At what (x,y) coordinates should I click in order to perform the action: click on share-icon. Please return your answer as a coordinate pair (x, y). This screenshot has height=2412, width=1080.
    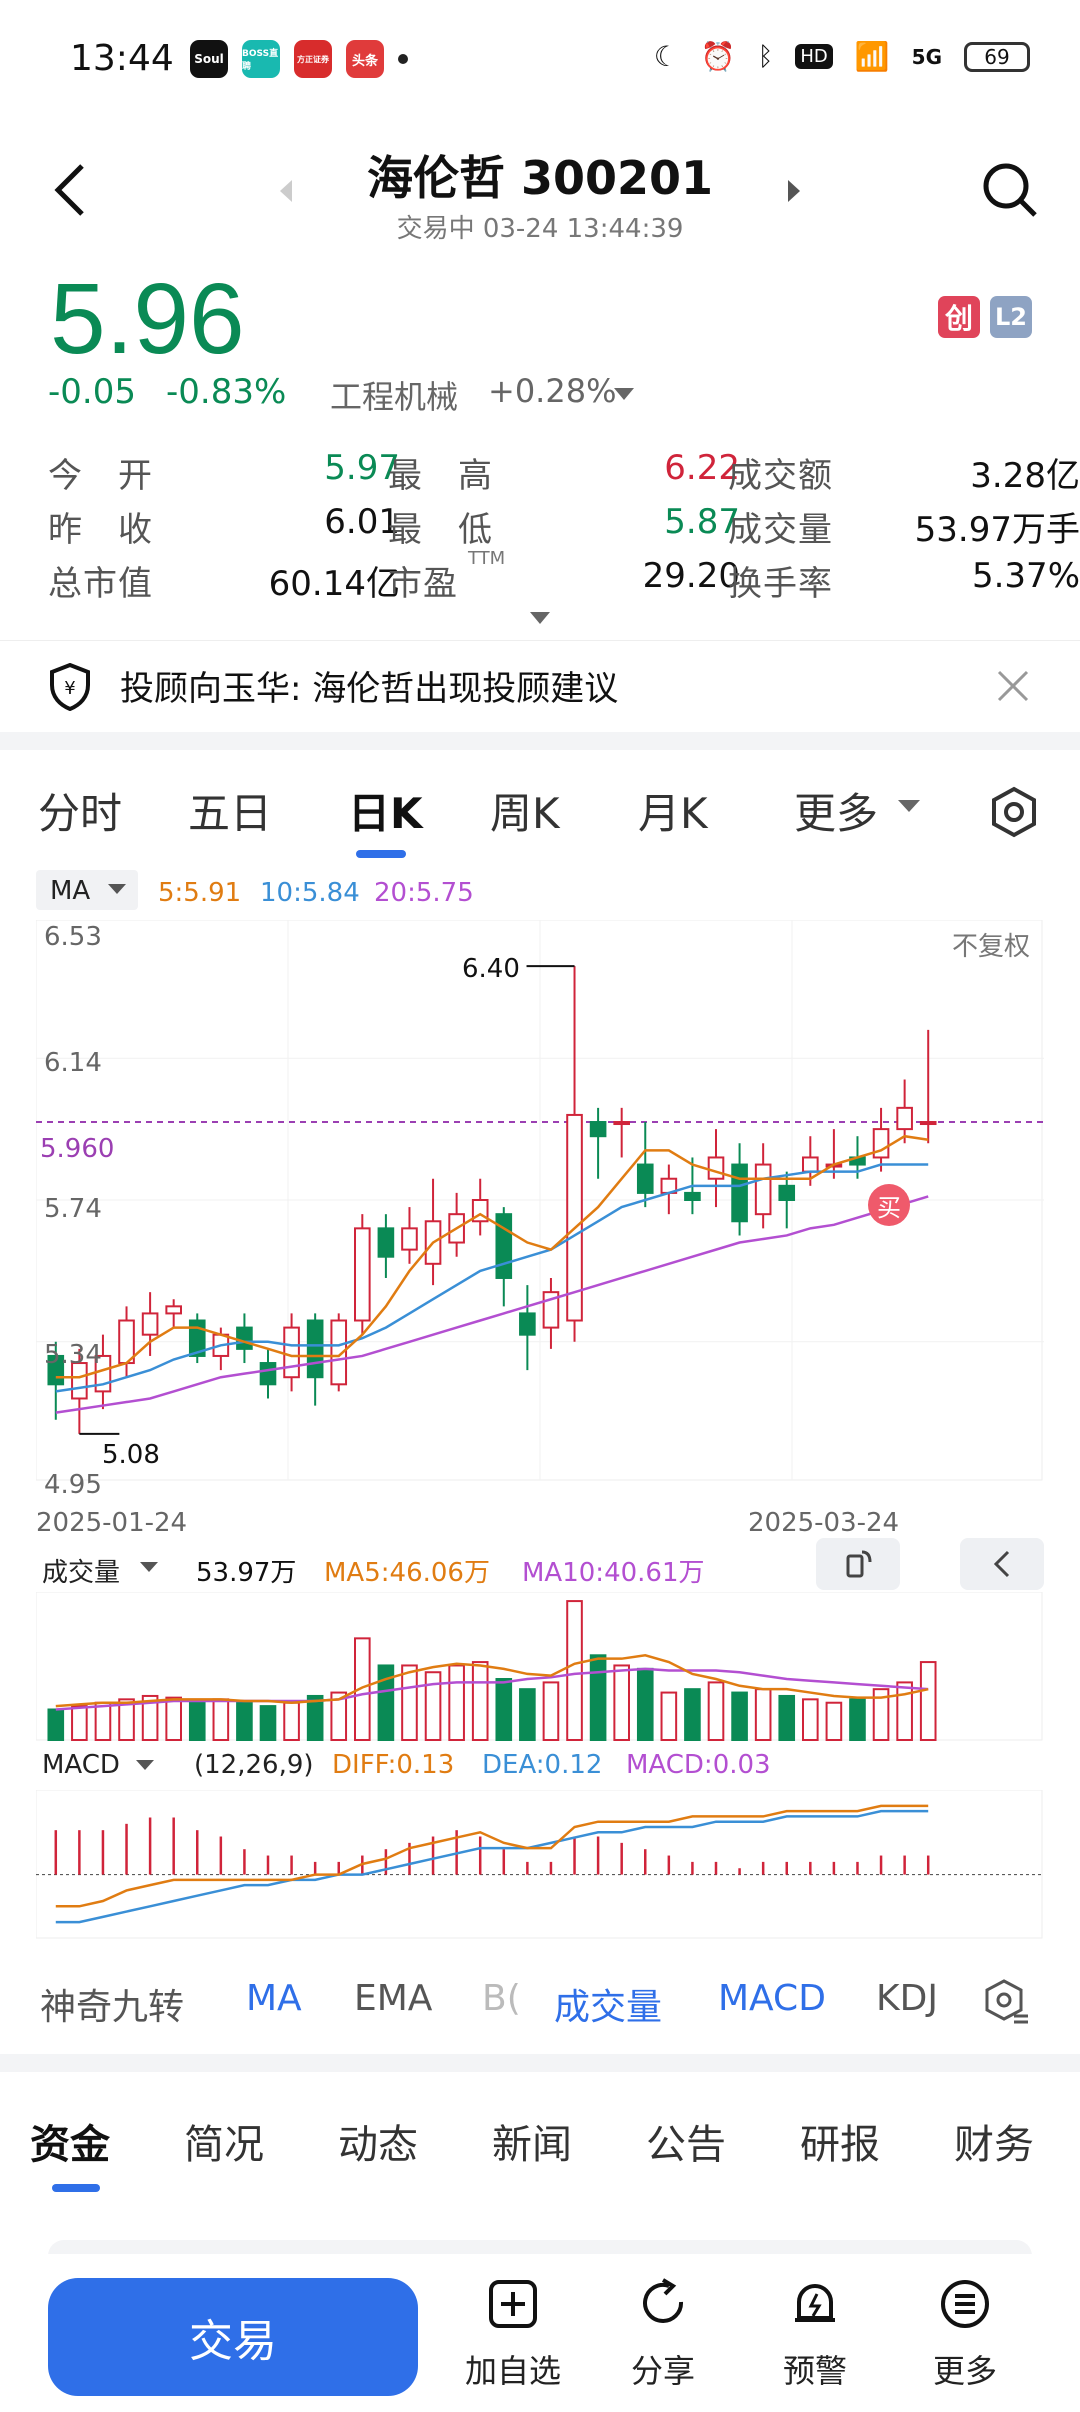
    Looking at the image, I should click on (663, 2300).